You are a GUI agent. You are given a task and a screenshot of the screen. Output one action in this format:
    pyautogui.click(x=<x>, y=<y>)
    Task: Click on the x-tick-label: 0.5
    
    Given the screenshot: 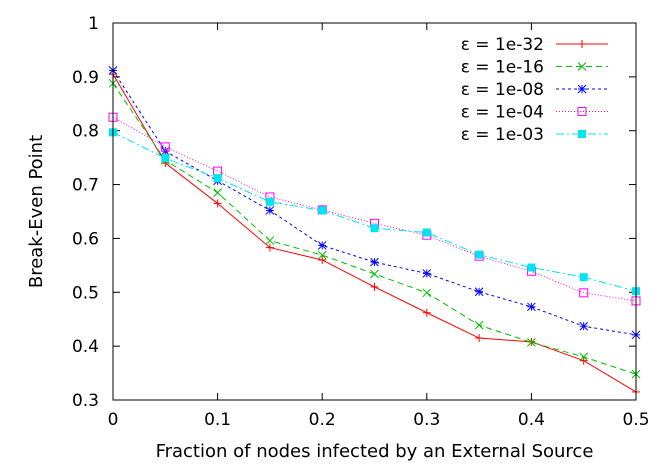 What is the action you would take?
    pyautogui.click(x=635, y=420)
    